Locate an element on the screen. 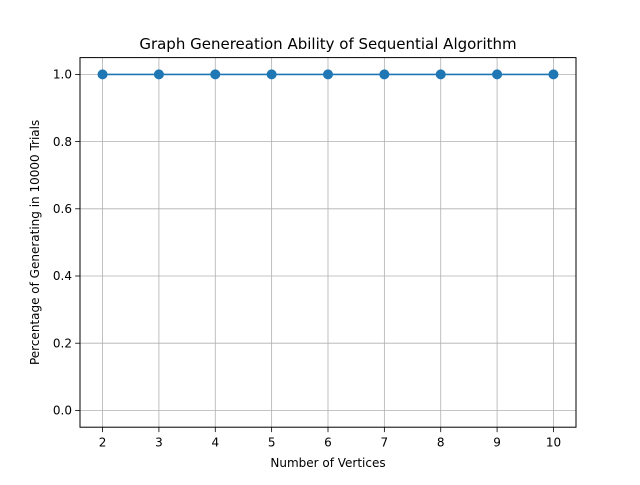  y-tick-label: 0.4 is located at coordinates (62, 276).